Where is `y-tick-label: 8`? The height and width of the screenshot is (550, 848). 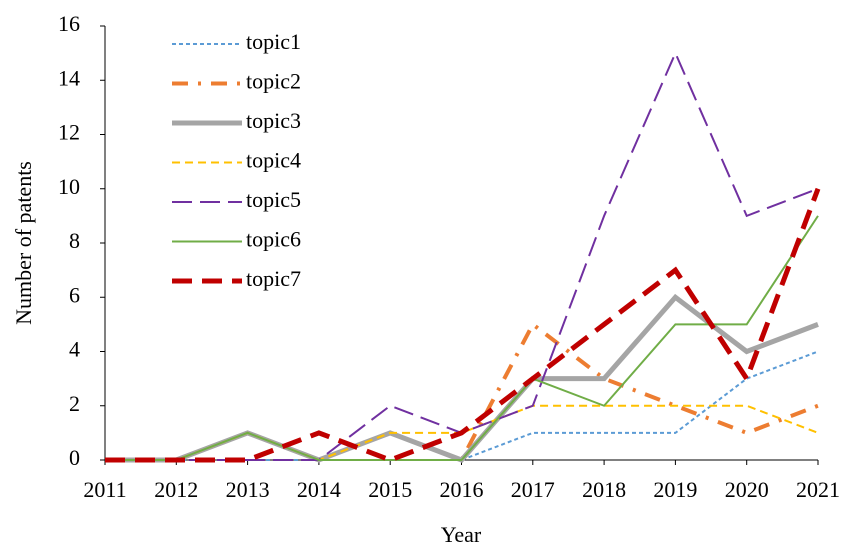
y-tick-label: 8 is located at coordinates (74, 240).